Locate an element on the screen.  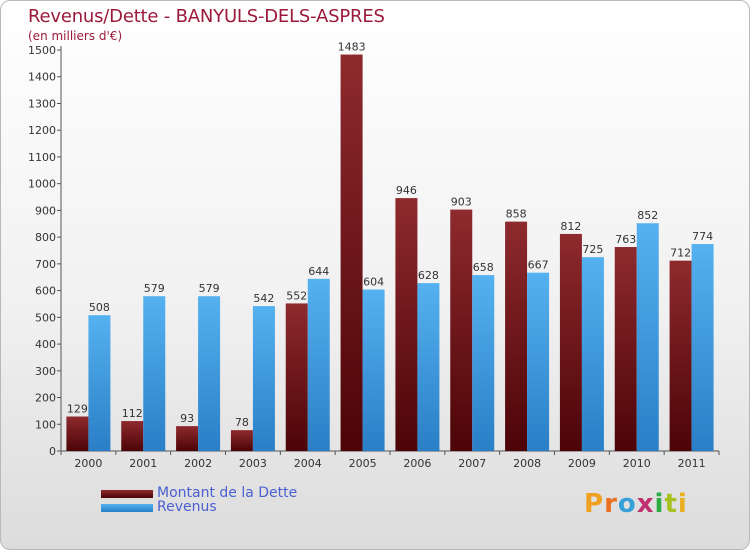
x-tick-label: 2003 is located at coordinates (253, 463).